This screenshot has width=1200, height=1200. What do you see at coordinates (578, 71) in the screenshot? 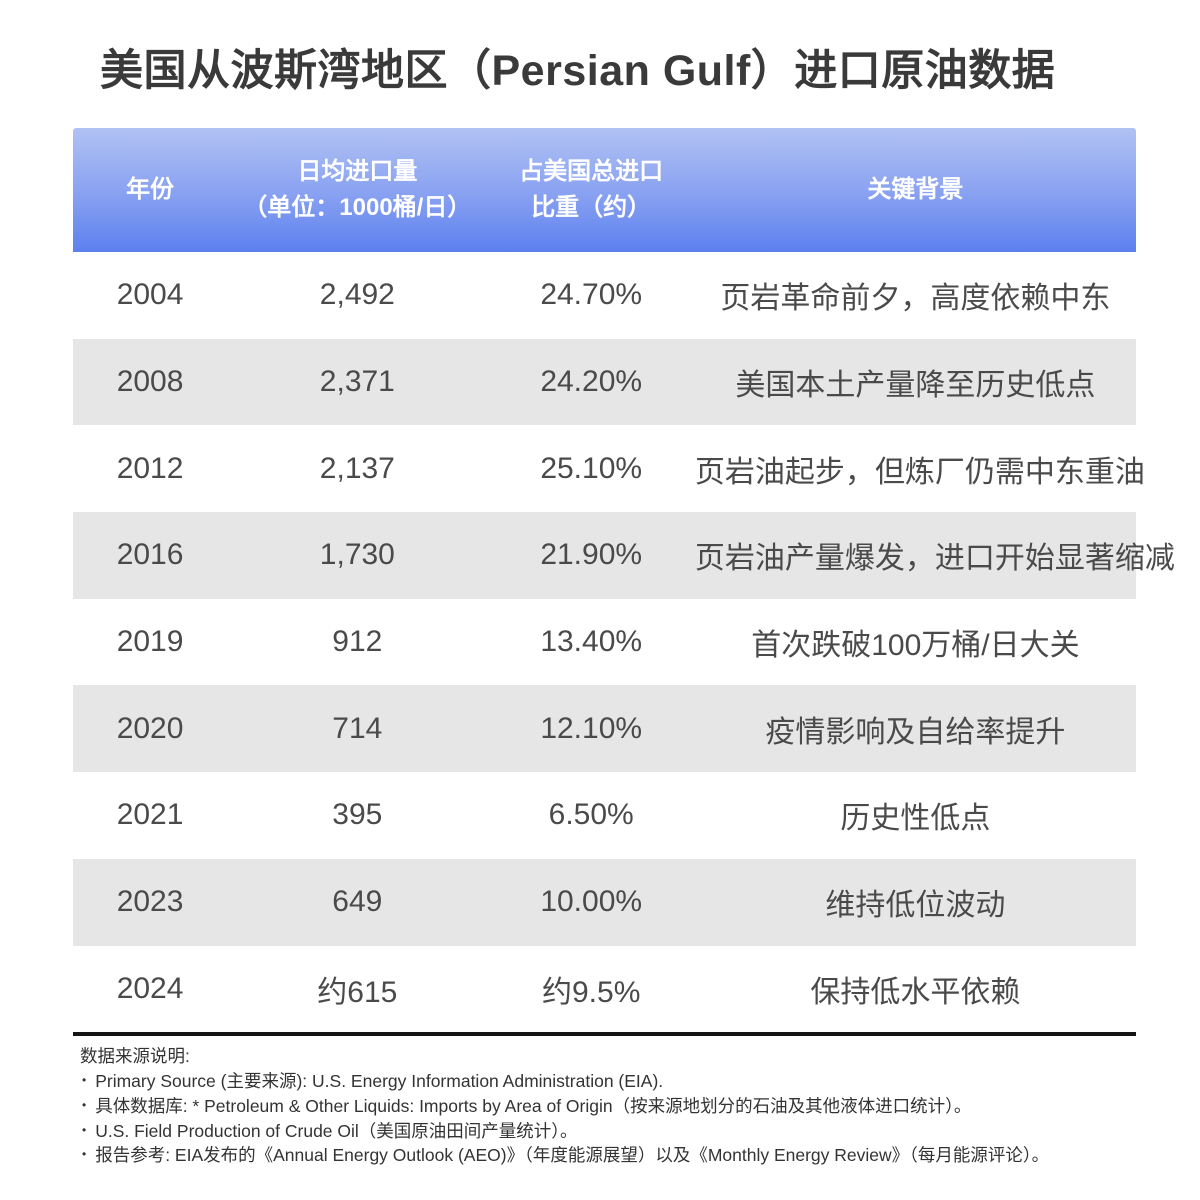
I see `page-title: 美国从波斯湾地区（Persian Gulf）进口原油数据` at bounding box center [578, 71].